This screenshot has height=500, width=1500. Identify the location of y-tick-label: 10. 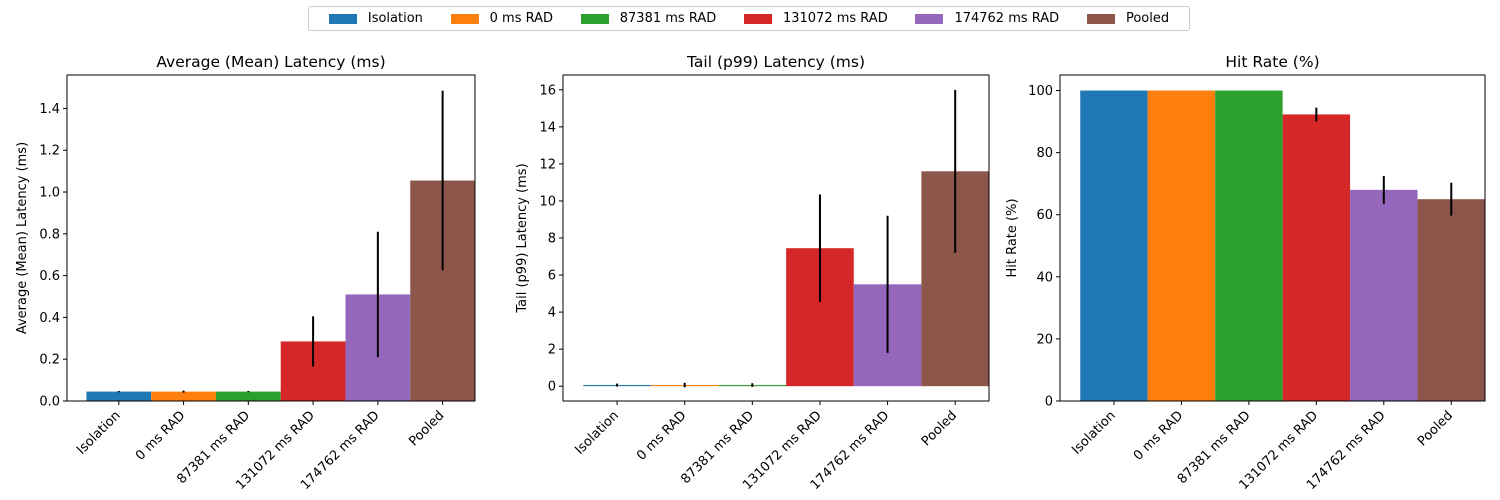
(547, 201).